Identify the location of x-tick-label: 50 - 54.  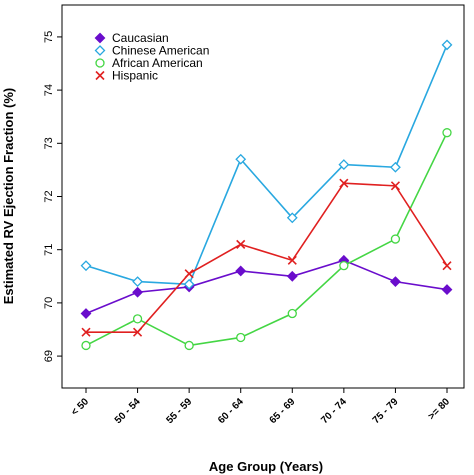
(128, 411).